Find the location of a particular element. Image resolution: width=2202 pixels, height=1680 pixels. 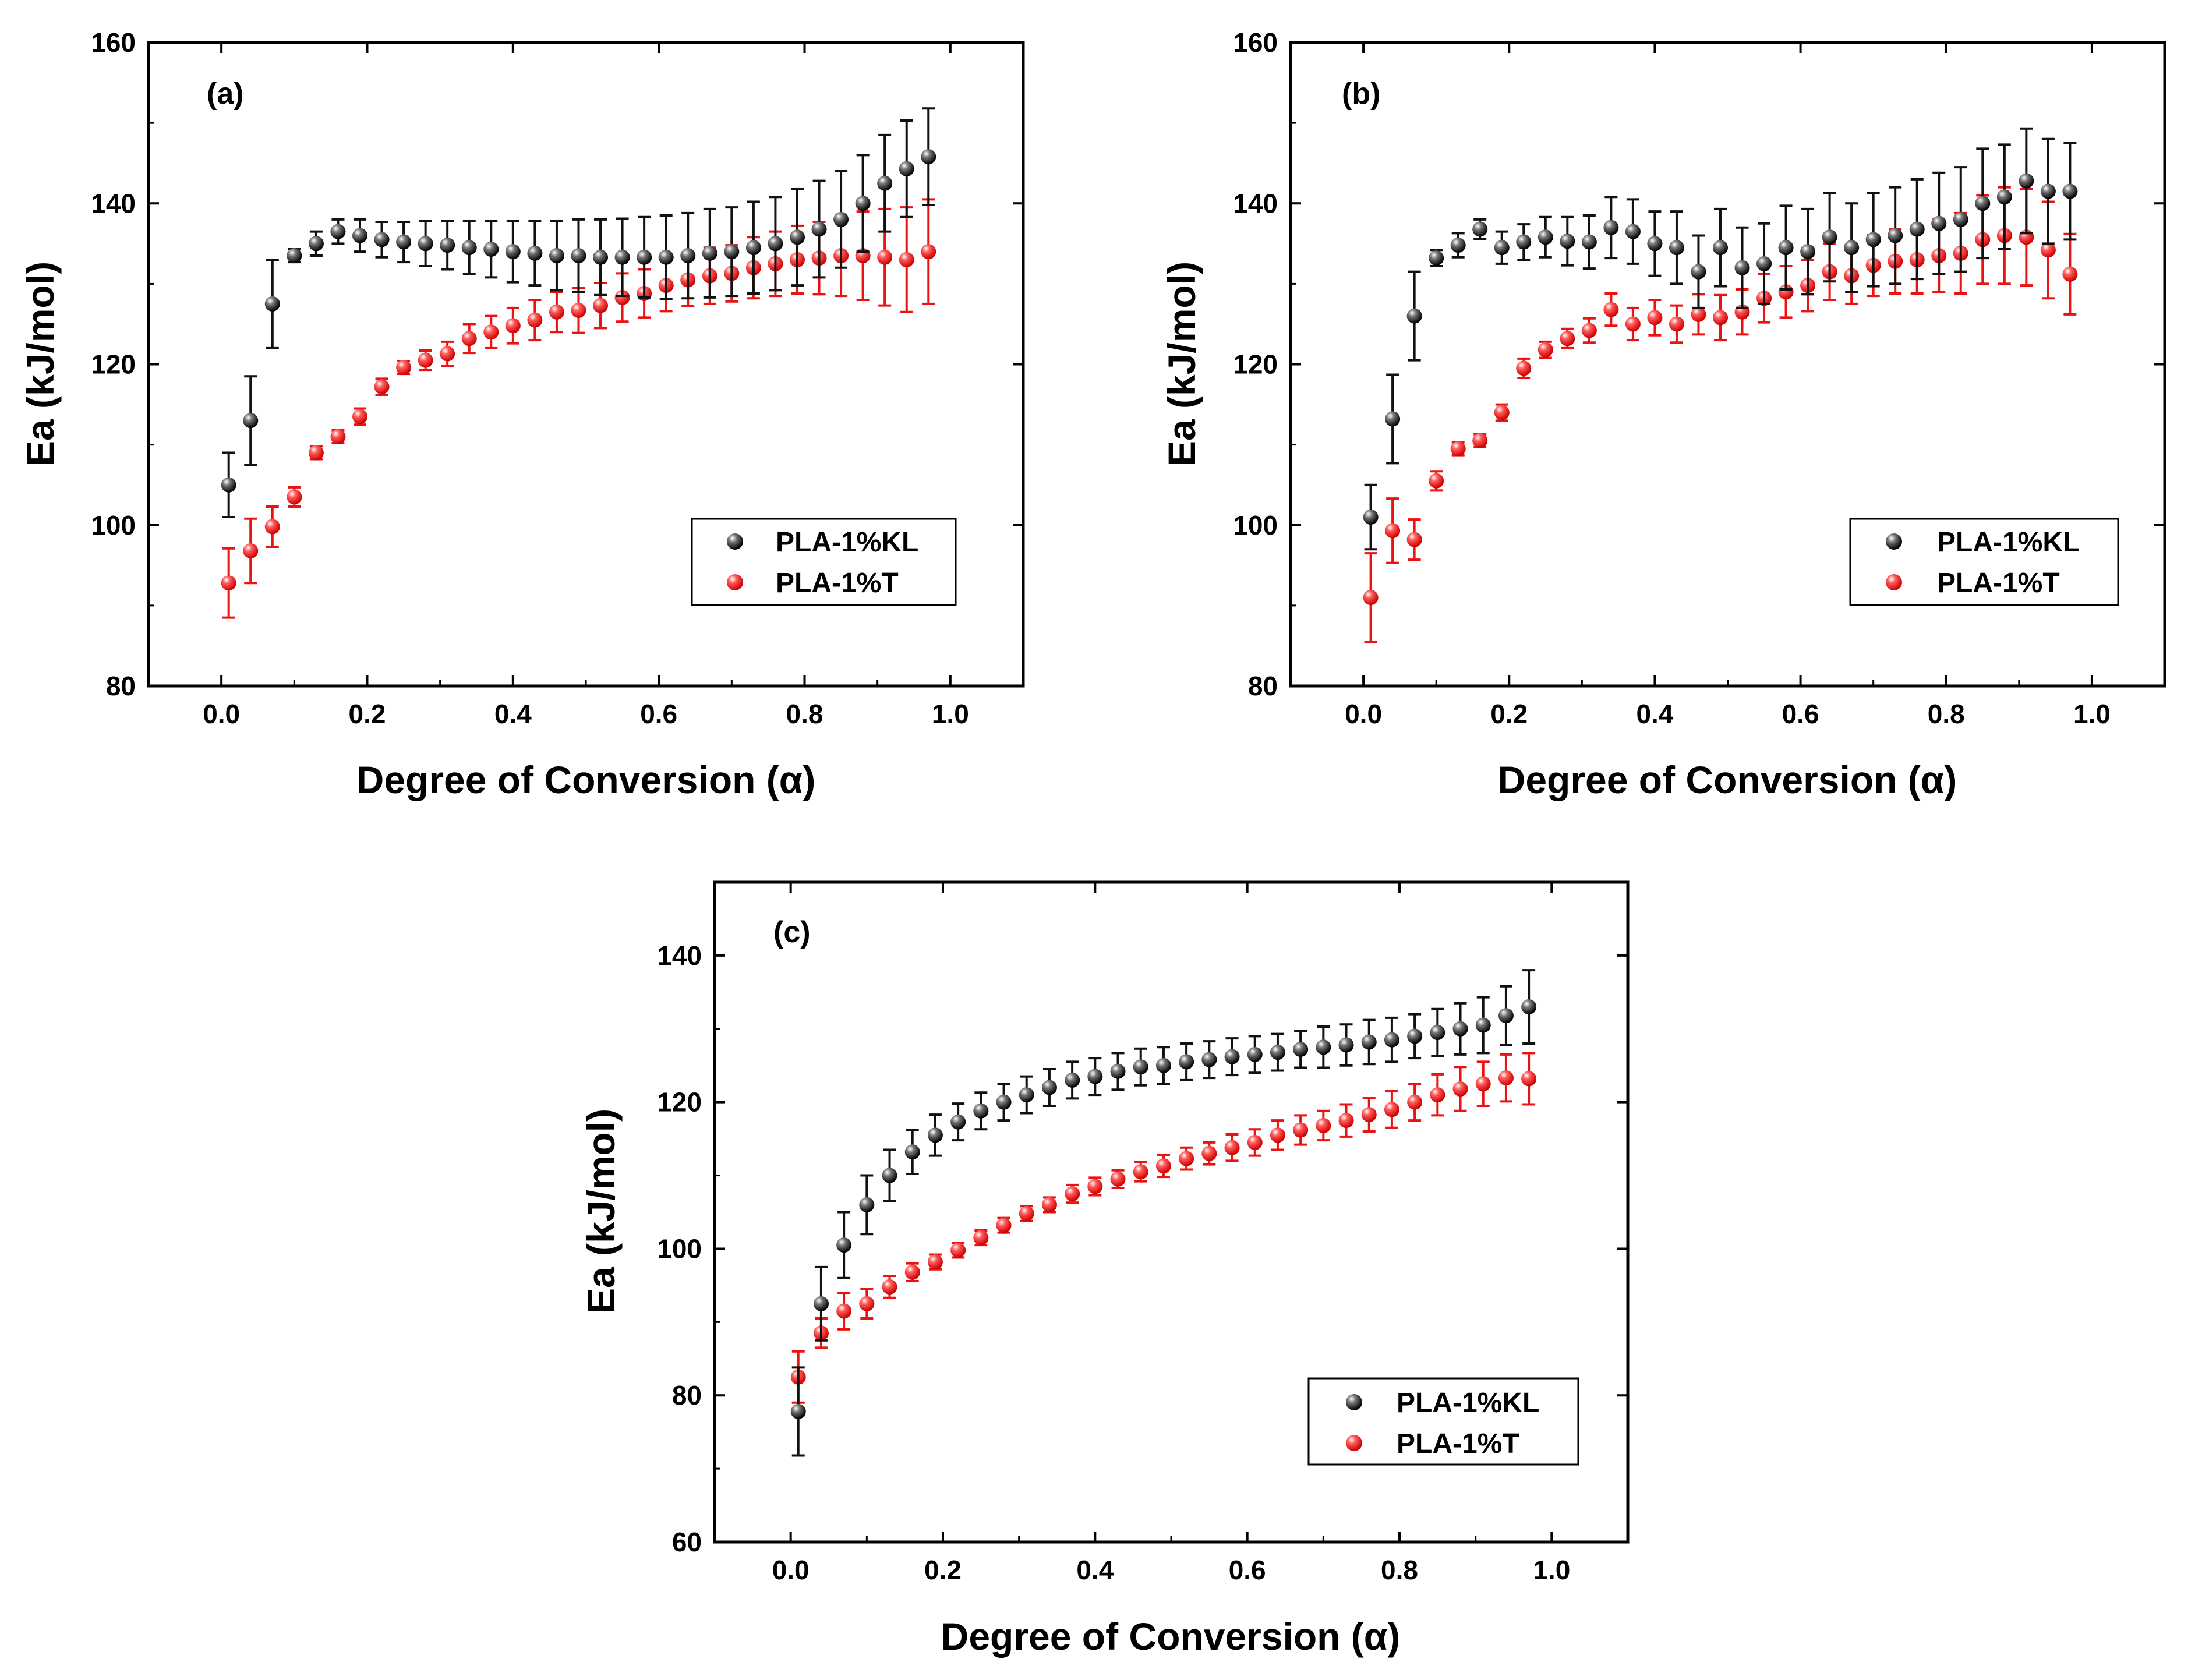

data-marks-a is located at coordinates (579, 363).